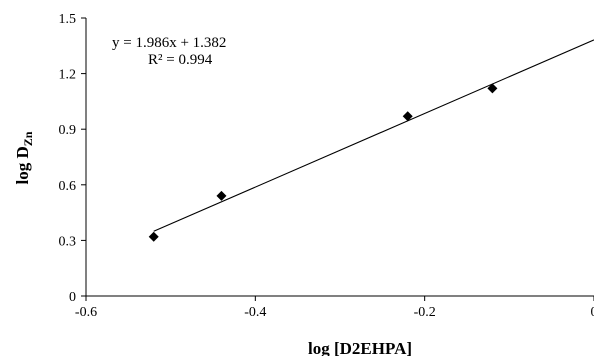  What do you see at coordinates (68, 130) in the screenshot?
I see `y-tick-label: 0.9` at bounding box center [68, 130].